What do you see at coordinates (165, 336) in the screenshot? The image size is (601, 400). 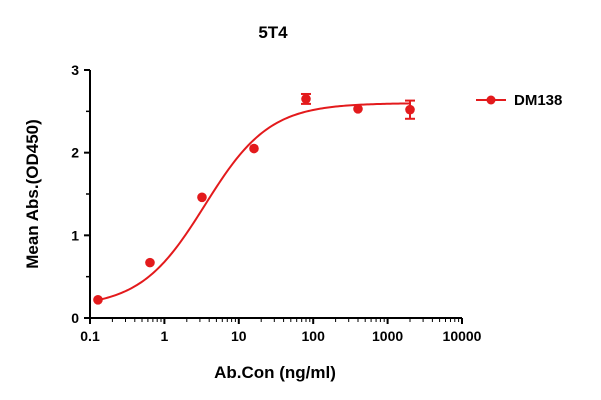 I see `x-tick-label: 1` at bounding box center [165, 336].